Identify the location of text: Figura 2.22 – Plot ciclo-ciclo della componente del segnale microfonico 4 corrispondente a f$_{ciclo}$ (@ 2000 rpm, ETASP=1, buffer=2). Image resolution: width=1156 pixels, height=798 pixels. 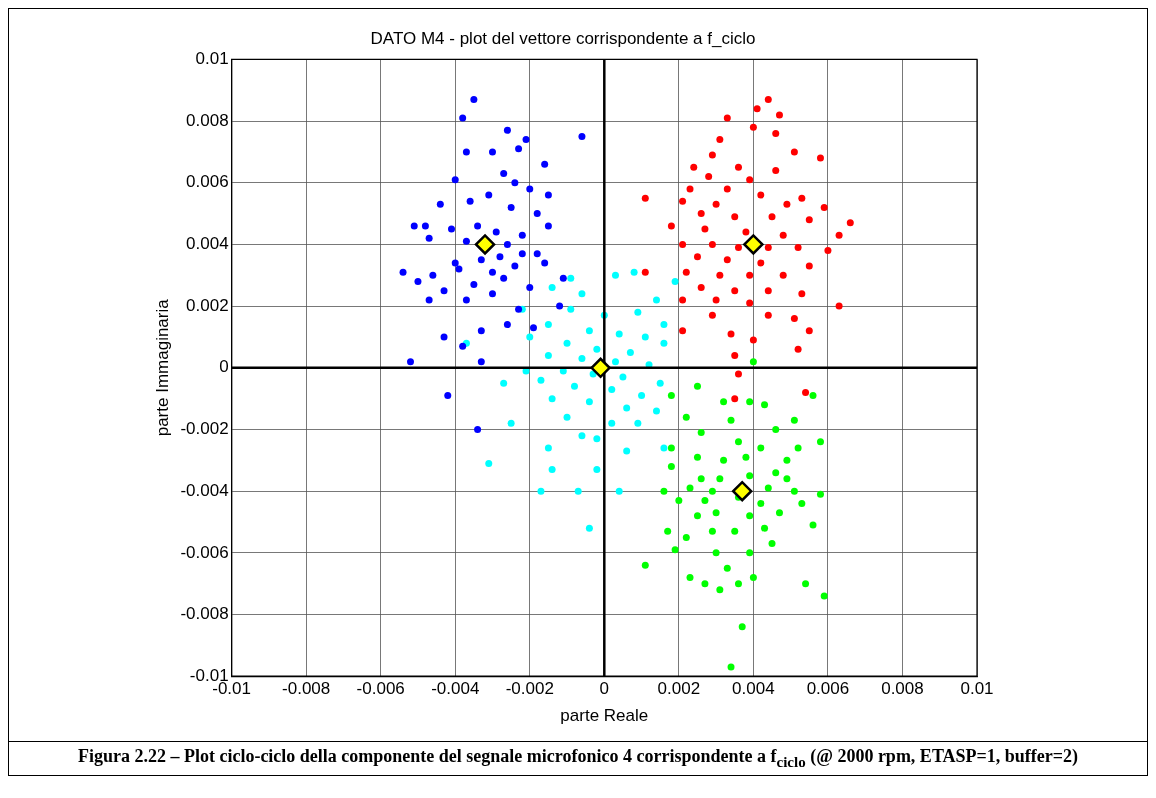
(578, 758).